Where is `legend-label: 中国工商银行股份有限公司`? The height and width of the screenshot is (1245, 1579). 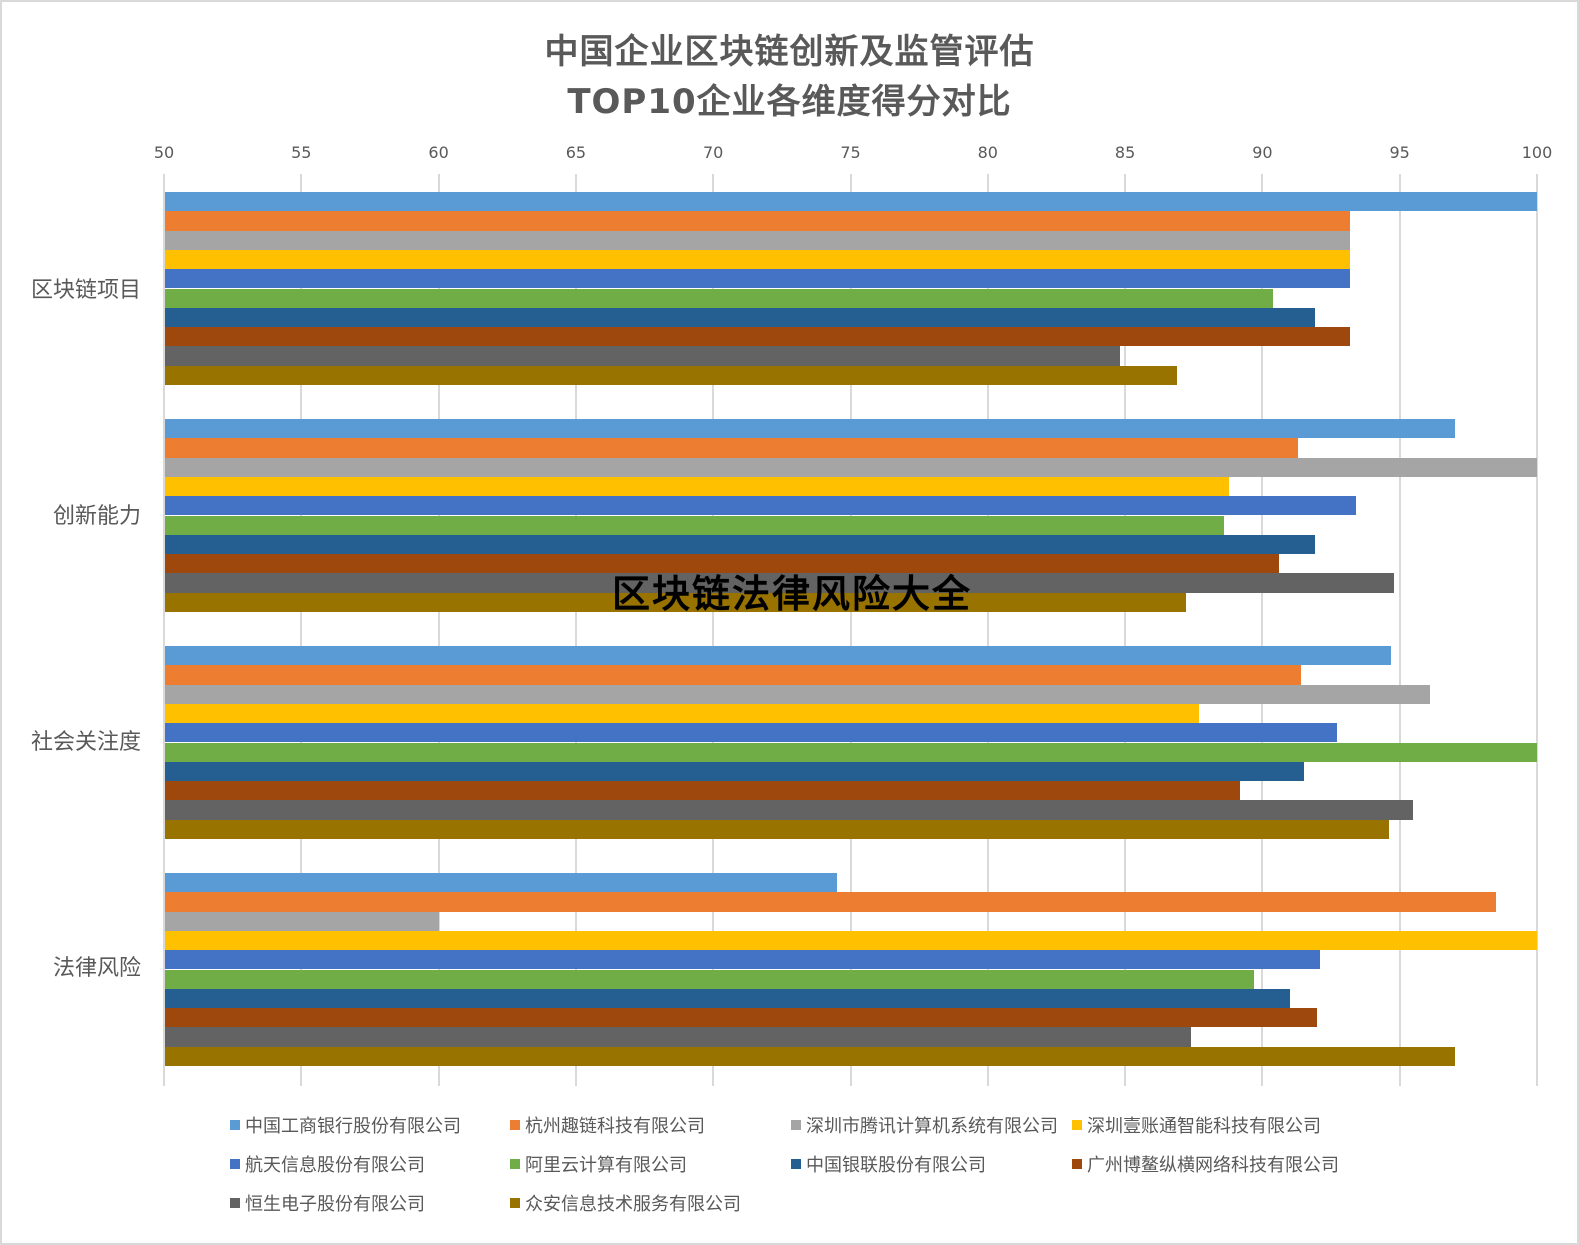 legend-label: 中国工商银行股份有限公司 is located at coordinates (353, 1126).